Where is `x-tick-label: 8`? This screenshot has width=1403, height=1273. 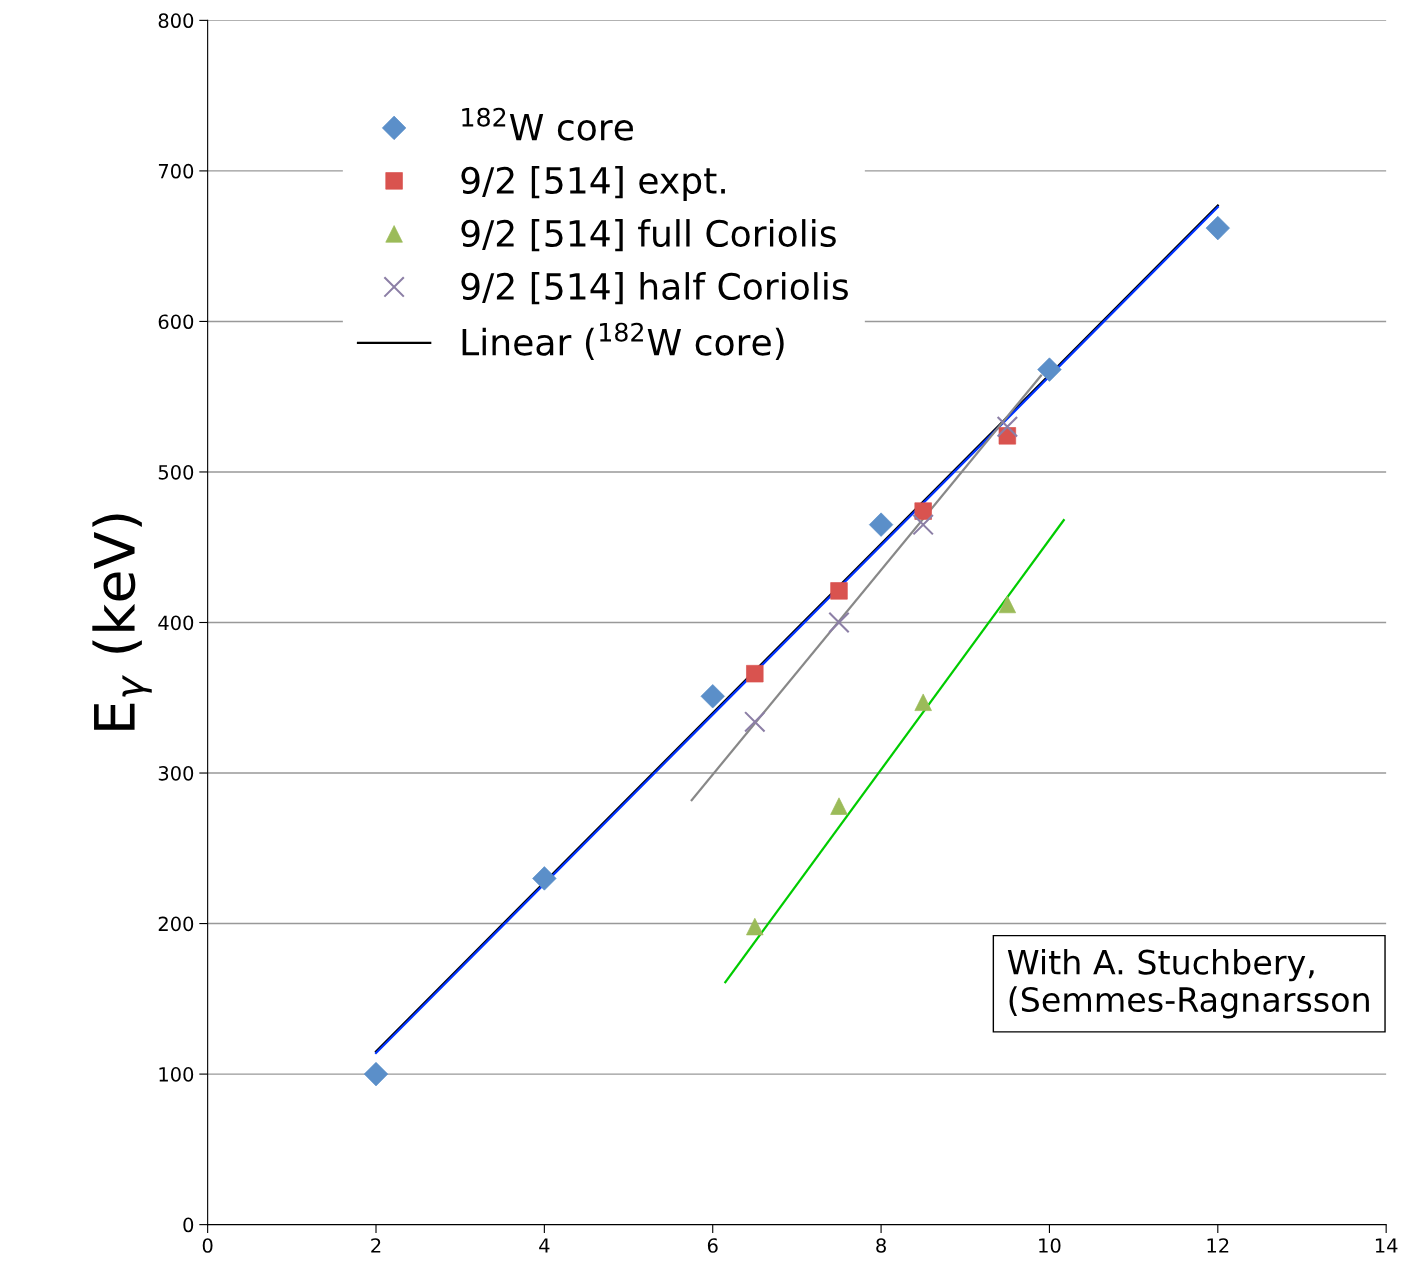 x-tick-label: 8 is located at coordinates (881, 1245).